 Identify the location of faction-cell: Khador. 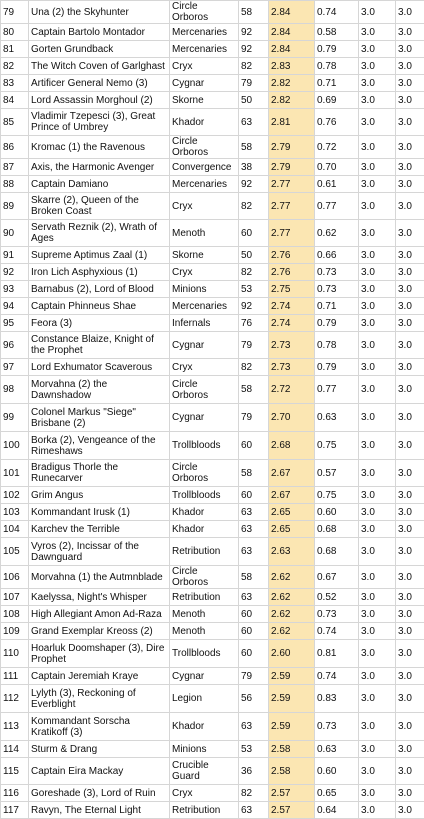
(204, 122).